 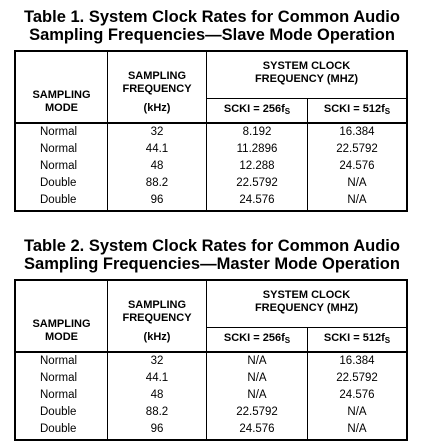 What do you see at coordinates (257, 149) in the screenshot?
I see `scki-256-cell: 11.2896` at bounding box center [257, 149].